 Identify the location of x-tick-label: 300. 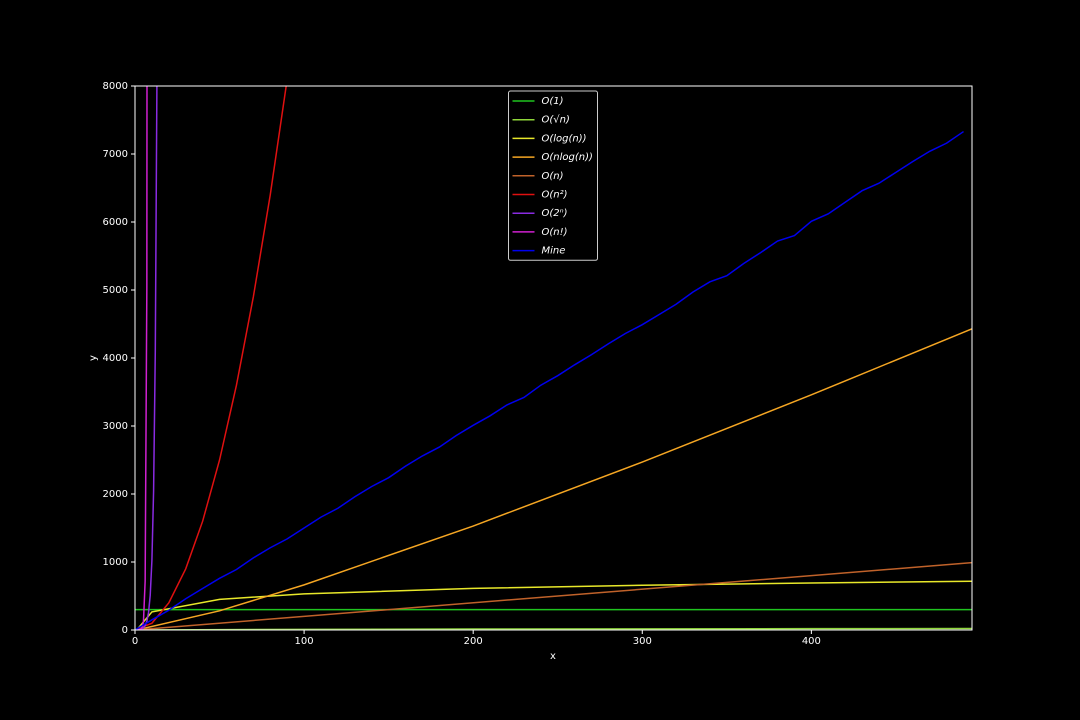
(642, 641).